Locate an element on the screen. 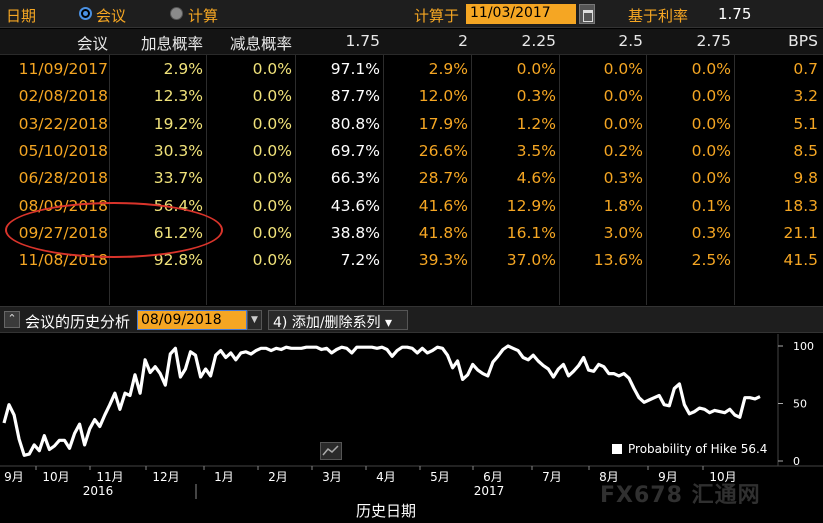  table-cell-rate-175: 97.1% is located at coordinates (355, 69).